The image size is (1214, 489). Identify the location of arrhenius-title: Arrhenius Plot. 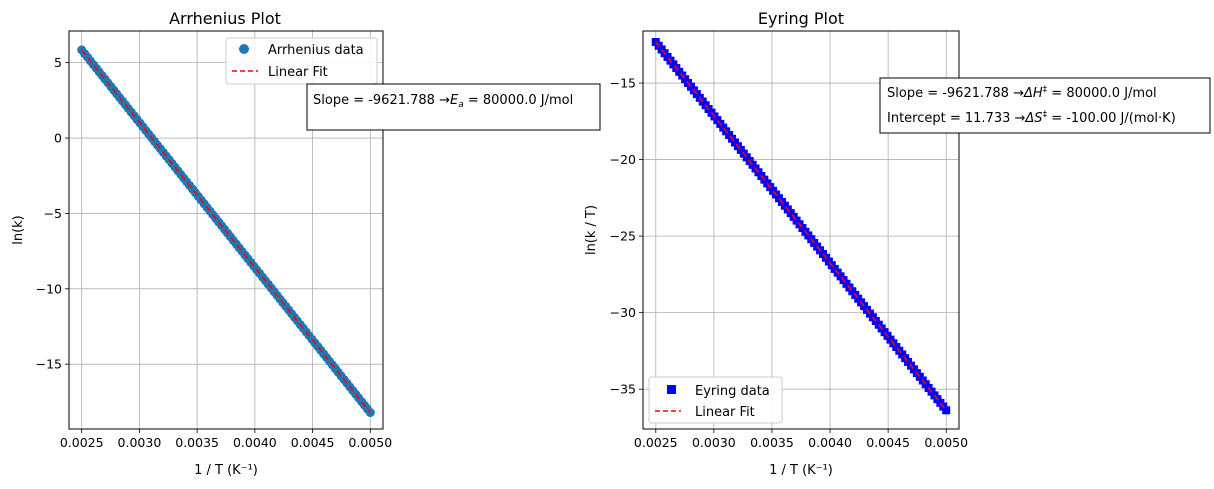
(225, 18).